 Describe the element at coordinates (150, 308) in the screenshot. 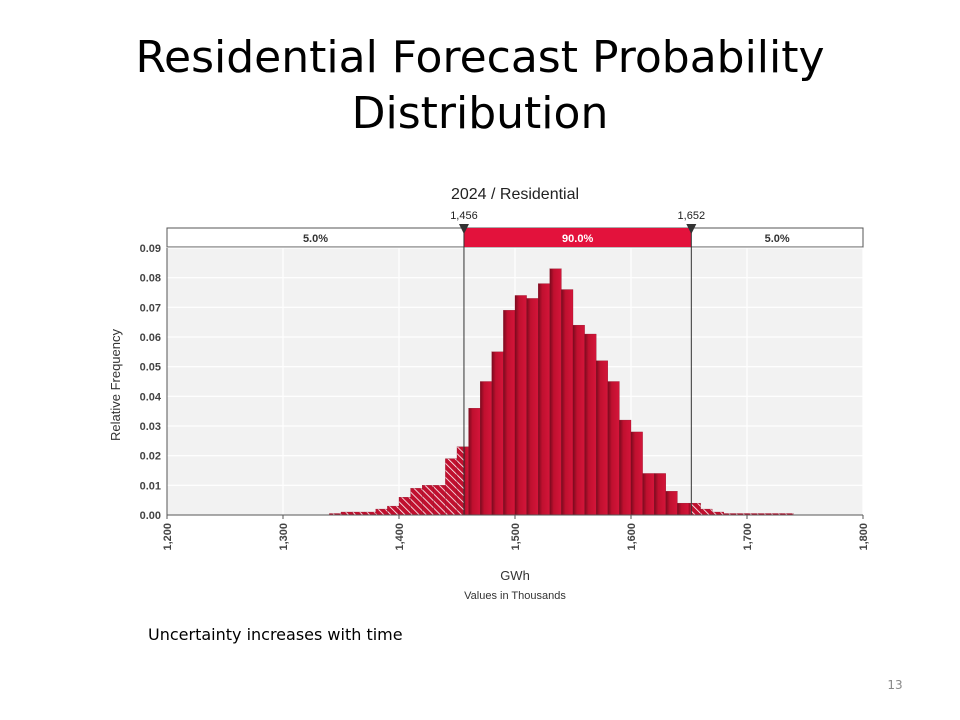

I see `y-tick-label: 0.07` at that location.